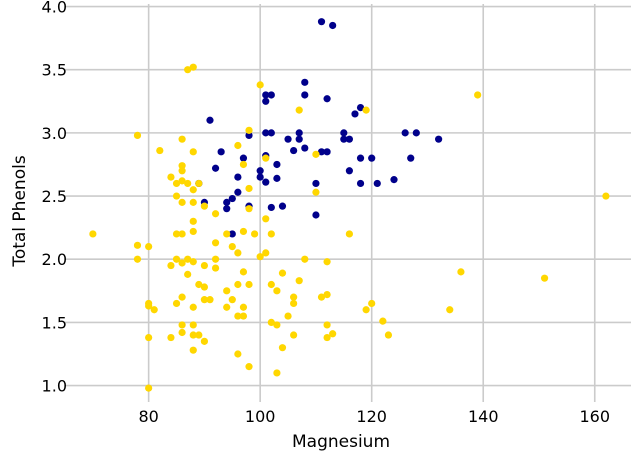 The height and width of the screenshot is (461, 637). What do you see at coordinates (260, 416) in the screenshot?
I see `x-tick-label: 100` at bounding box center [260, 416].